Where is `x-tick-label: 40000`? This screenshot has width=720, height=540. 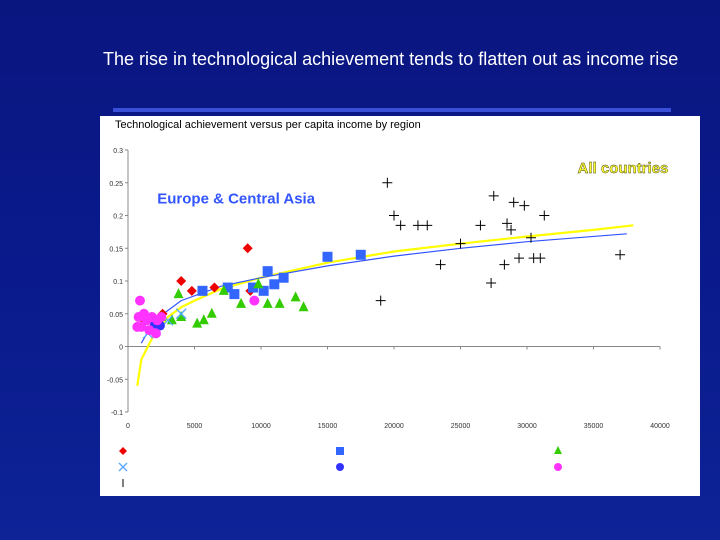 x-tick-label: 40000 is located at coordinates (660, 426).